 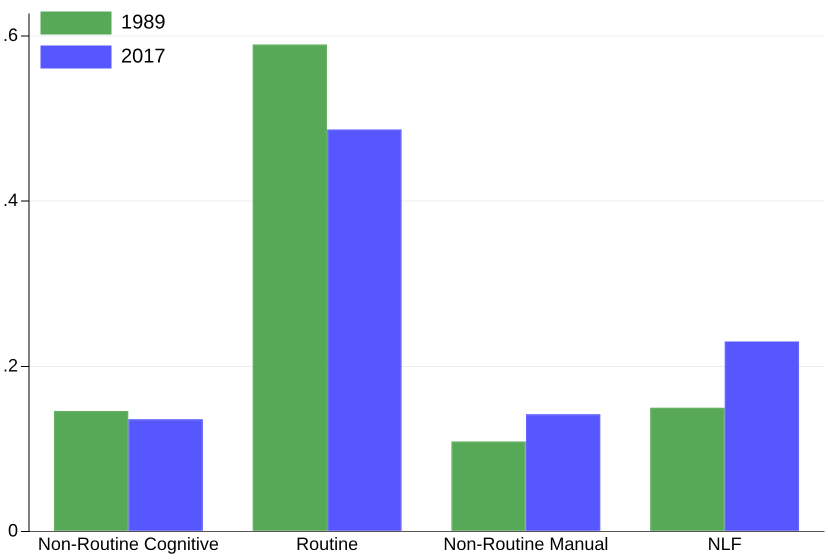 I want to click on x-tick-label: Non-Routine Manual, so click(x=525, y=544).